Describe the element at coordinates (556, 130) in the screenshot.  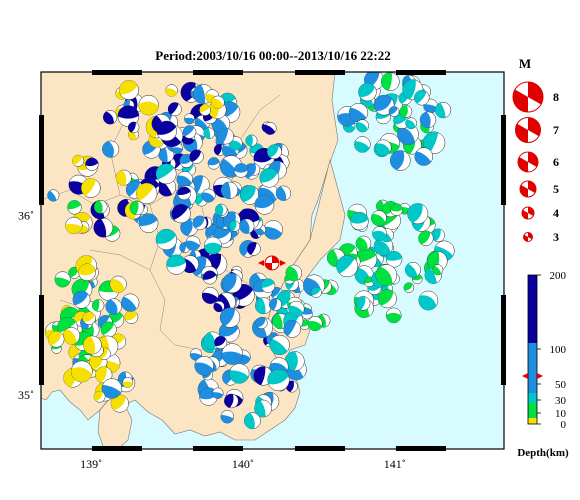
I see `magnitude-label: 7` at that location.